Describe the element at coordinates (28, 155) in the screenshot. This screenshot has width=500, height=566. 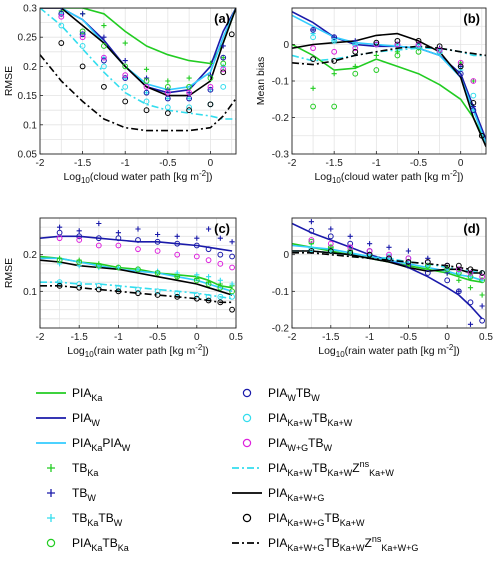
I see `y-tick-label: 0.05` at that location.